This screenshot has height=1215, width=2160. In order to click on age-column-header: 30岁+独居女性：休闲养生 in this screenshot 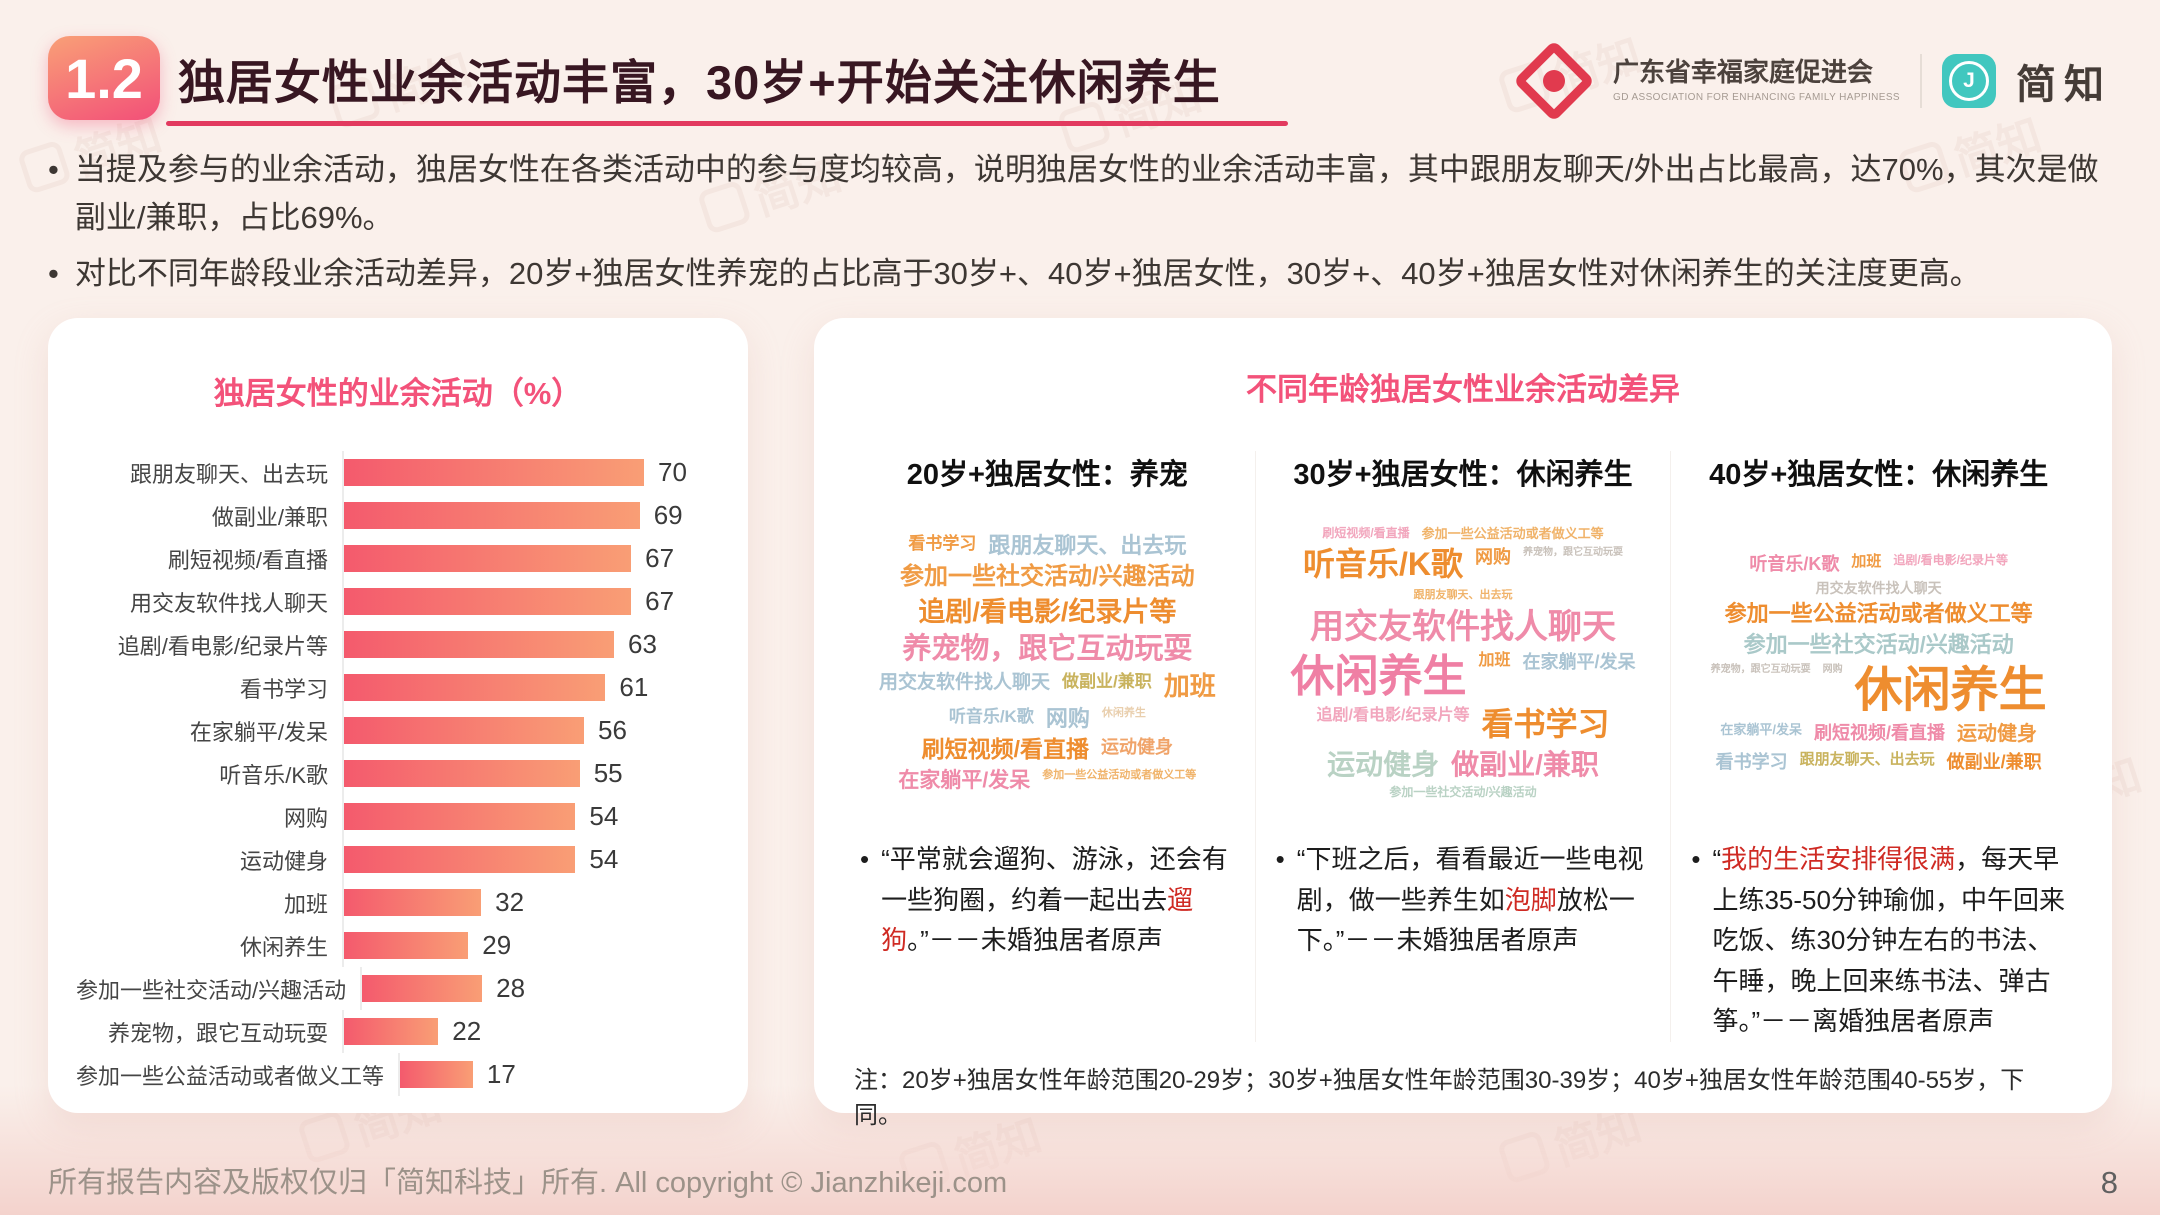, I will do `click(1463, 475)`.